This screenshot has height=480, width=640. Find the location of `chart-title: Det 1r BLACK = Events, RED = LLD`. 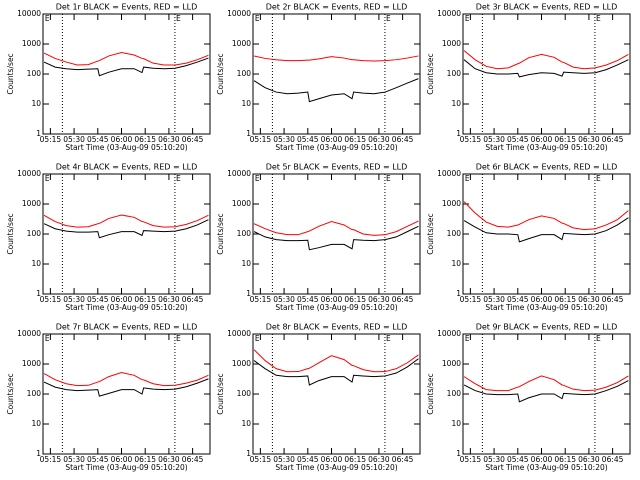

chart-title: Det 1r BLACK = Events, RED = LLD is located at coordinates (127, 7).